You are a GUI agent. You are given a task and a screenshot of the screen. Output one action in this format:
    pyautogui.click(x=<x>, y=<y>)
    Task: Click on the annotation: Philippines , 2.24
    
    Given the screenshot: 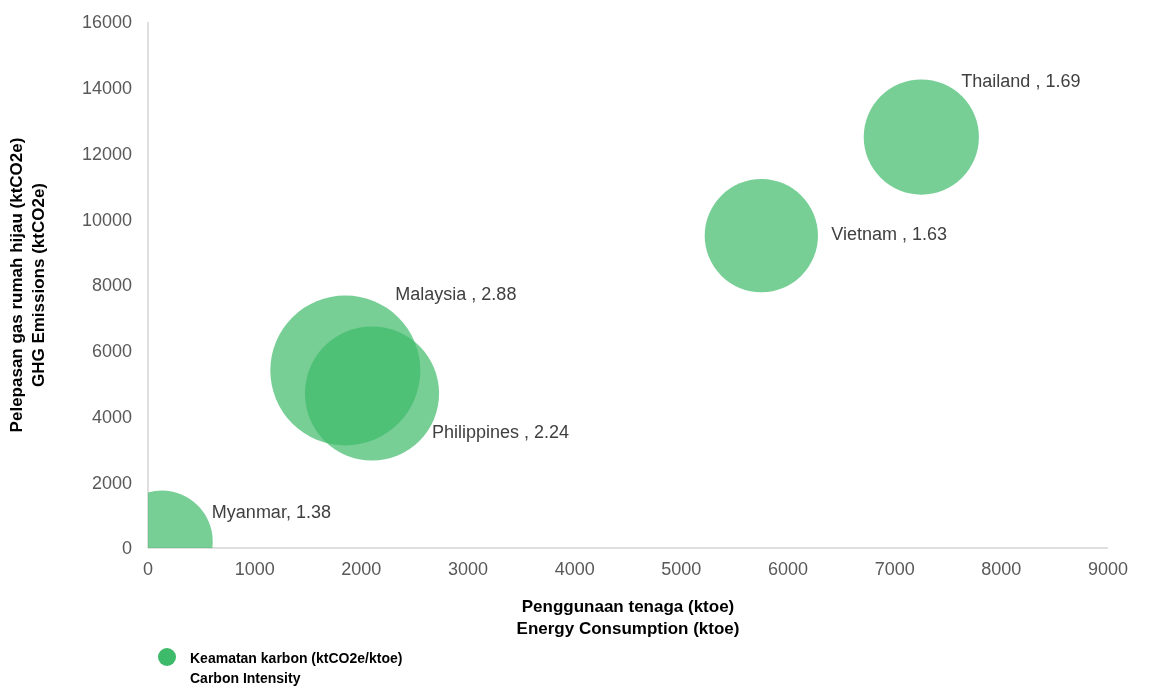 What is the action you would take?
    pyautogui.click(x=501, y=432)
    